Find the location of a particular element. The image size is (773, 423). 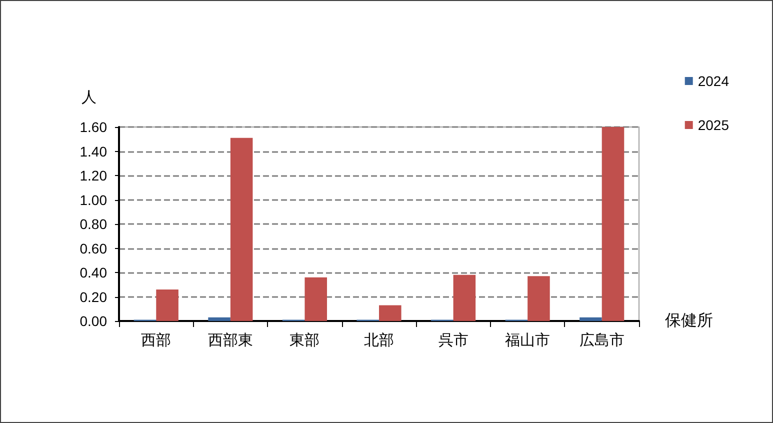

x-axis-title: 保健所 is located at coordinates (689, 321).